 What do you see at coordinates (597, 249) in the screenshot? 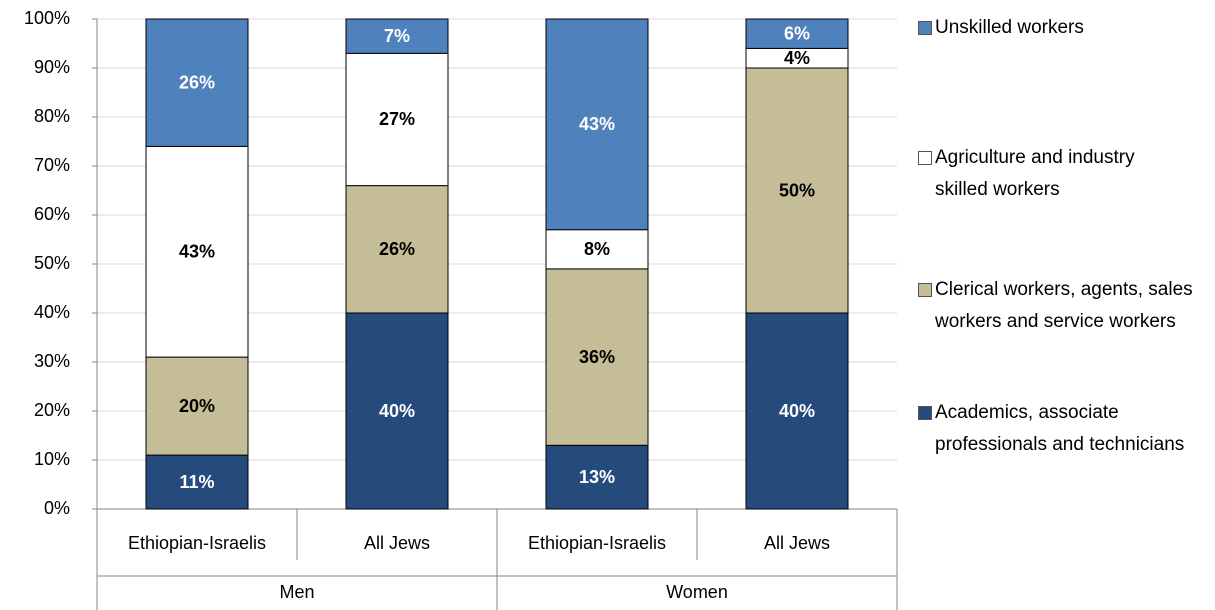
I see `data-label: 8%` at bounding box center [597, 249].